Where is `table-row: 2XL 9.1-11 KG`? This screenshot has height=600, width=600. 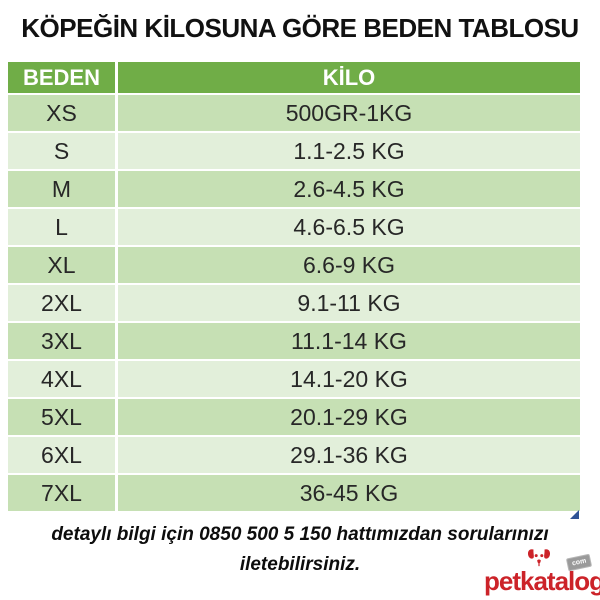 table-row: 2XL 9.1-11 KG is located at coordinates (294, 303).